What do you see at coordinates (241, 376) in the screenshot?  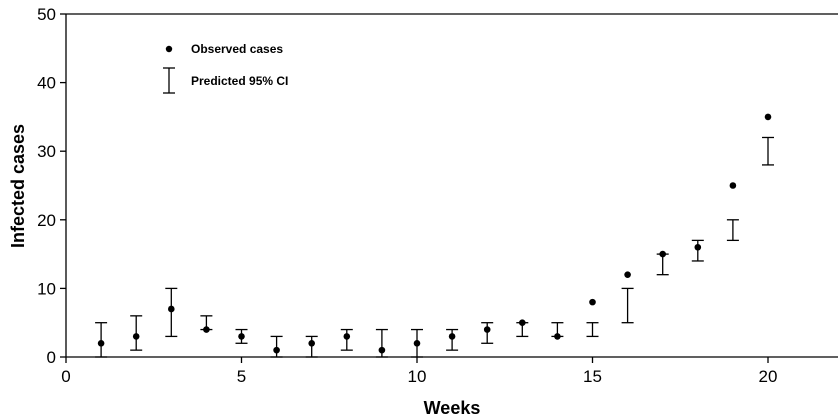 I see `x-tick-label: 5` at bounding box center [241, 376].